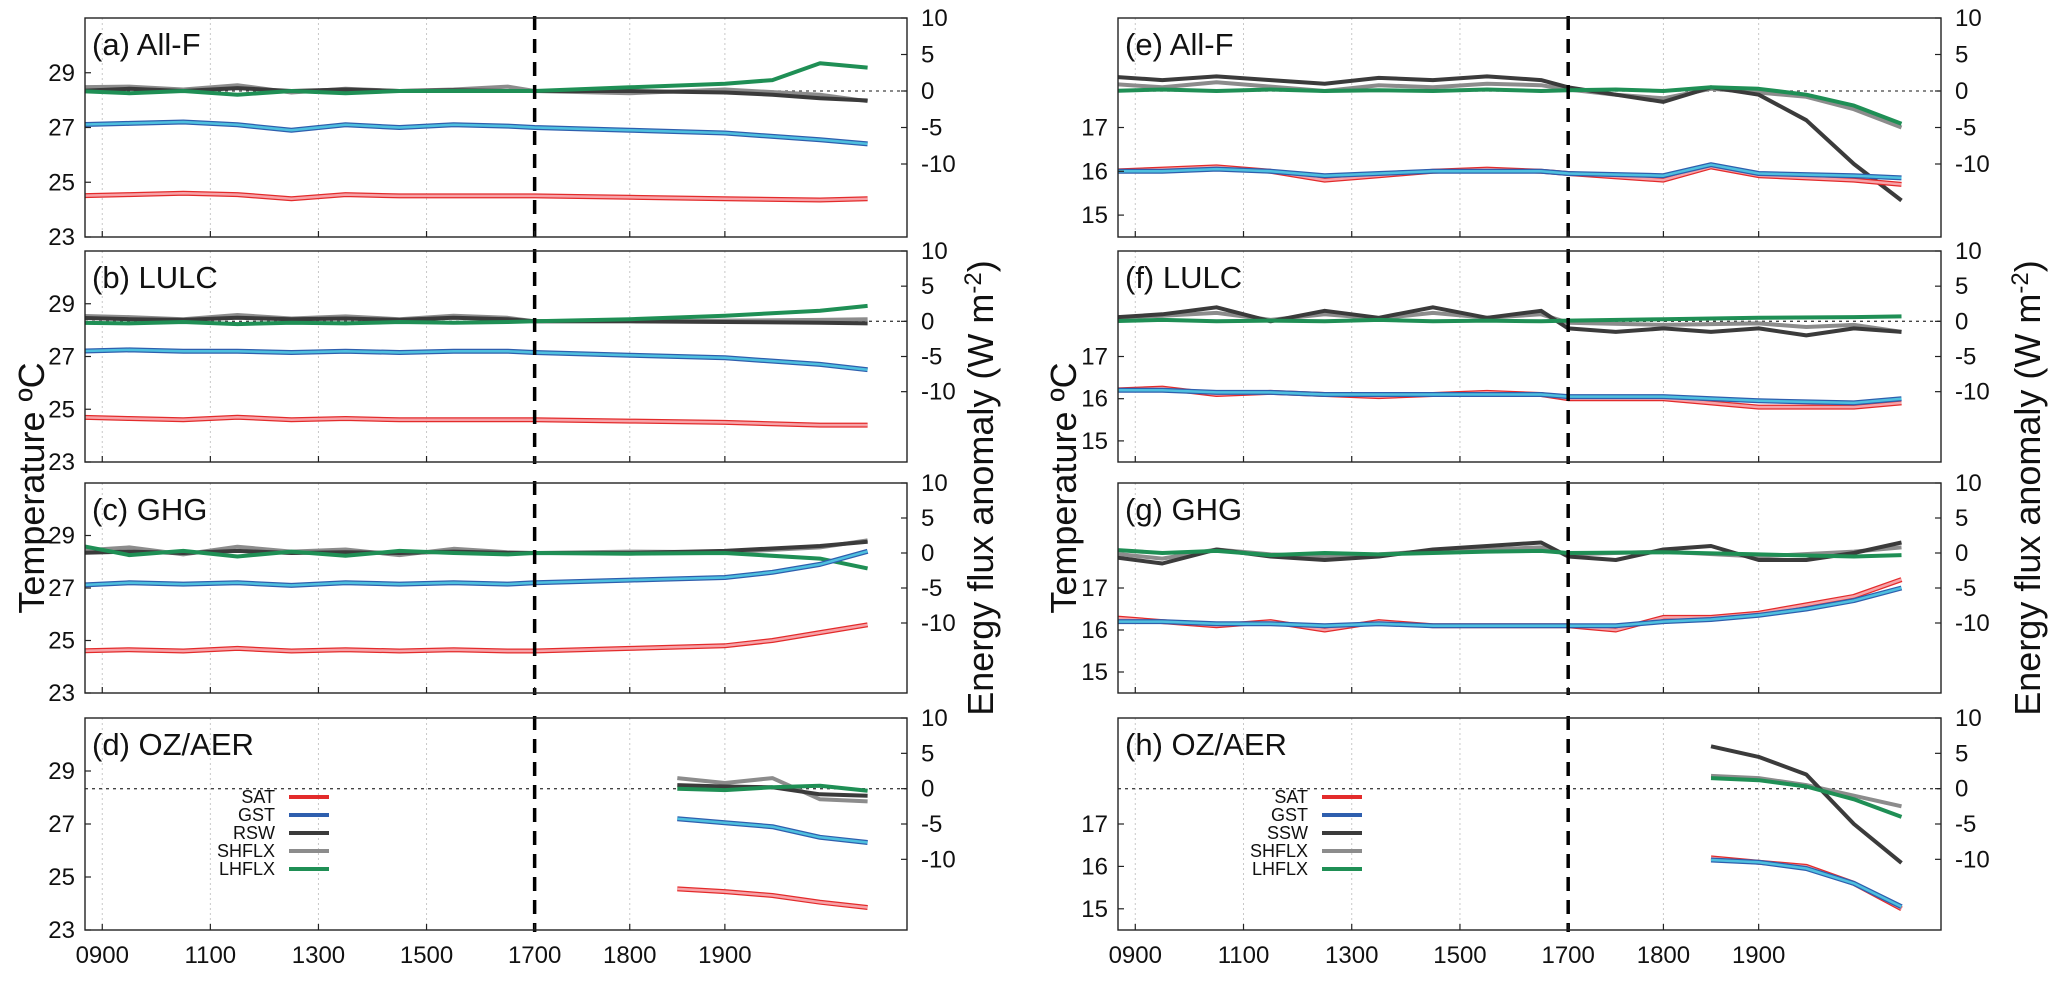 This screenshot has width=2067, height=983. I want to click on panel-title: (b) LULC, so click(155, 277).